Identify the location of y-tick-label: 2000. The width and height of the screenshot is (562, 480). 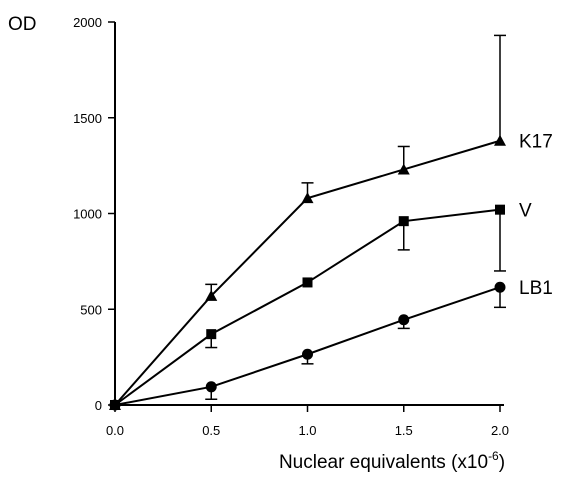
(87, 22).